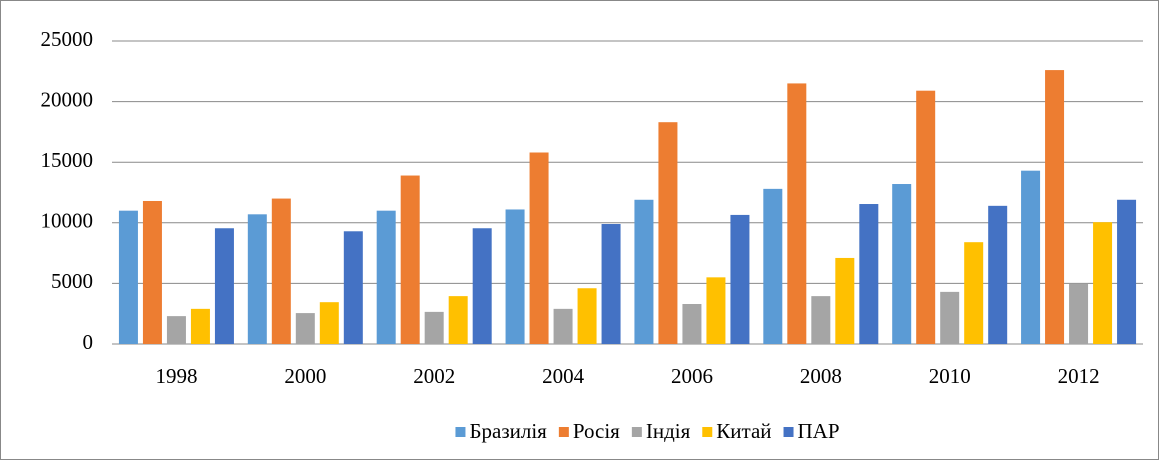 The width and height of the screenshot is (1160, 461). I want to click on y-tick-label: 15000, so click(67, 160).